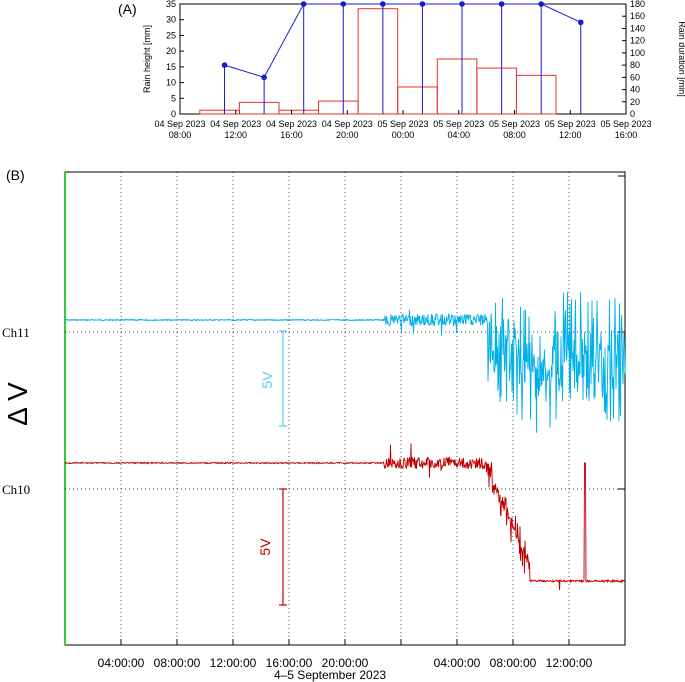 Image resolution: width=685 pixels, height=682 pixels. What do you see at coordinates (330, 675) in the screenshot?
I see `time-axis-label: 4–5 September 2023` at bounding box center [330, 675].